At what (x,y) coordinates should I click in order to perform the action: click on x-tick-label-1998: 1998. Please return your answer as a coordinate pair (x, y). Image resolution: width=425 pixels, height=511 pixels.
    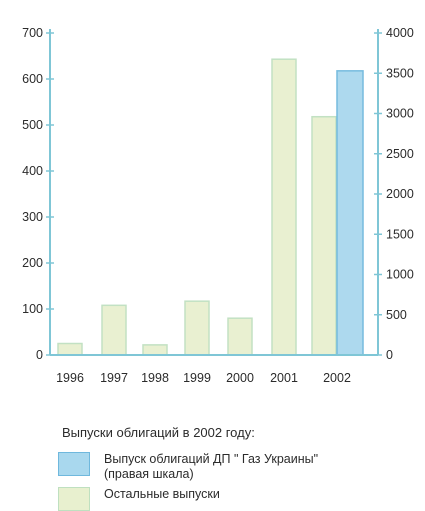
    Looking at the image, I should click on (155, 378).